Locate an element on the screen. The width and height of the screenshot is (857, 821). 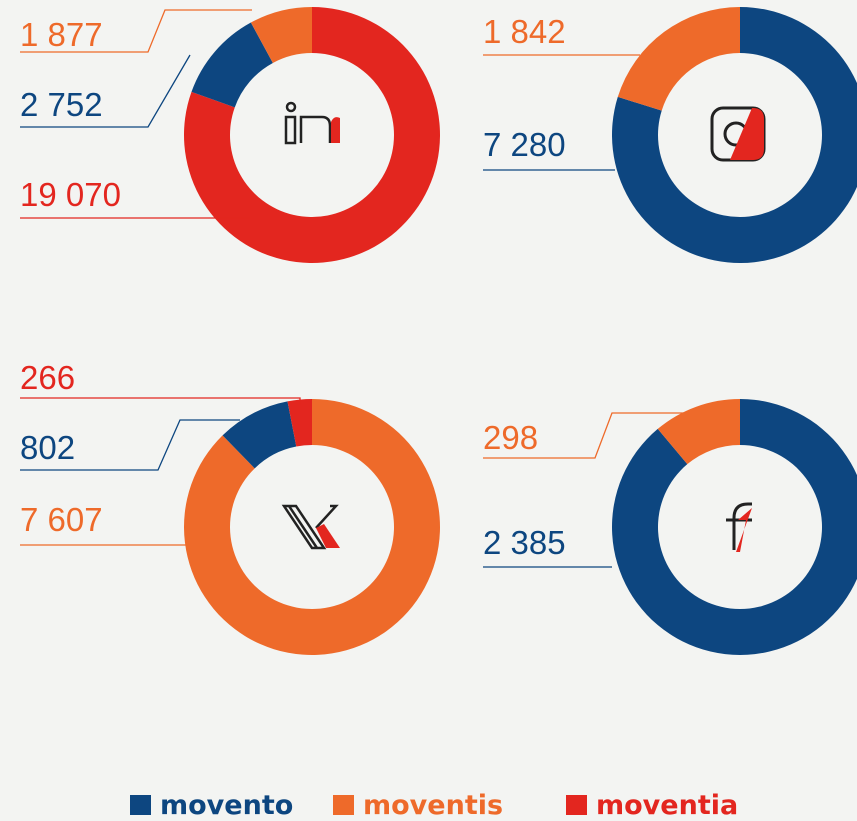
legend-label: movento is located at coordinates (226, 805).